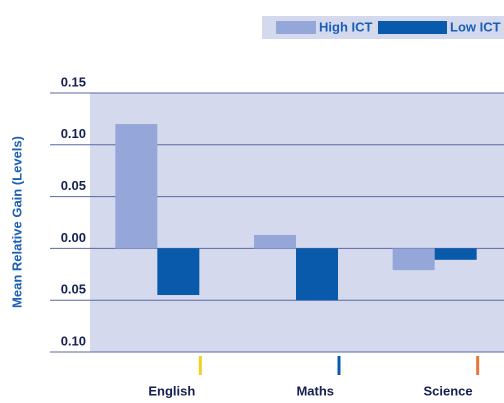  I want to click on legend-label: High ICT, so click(345, 26).